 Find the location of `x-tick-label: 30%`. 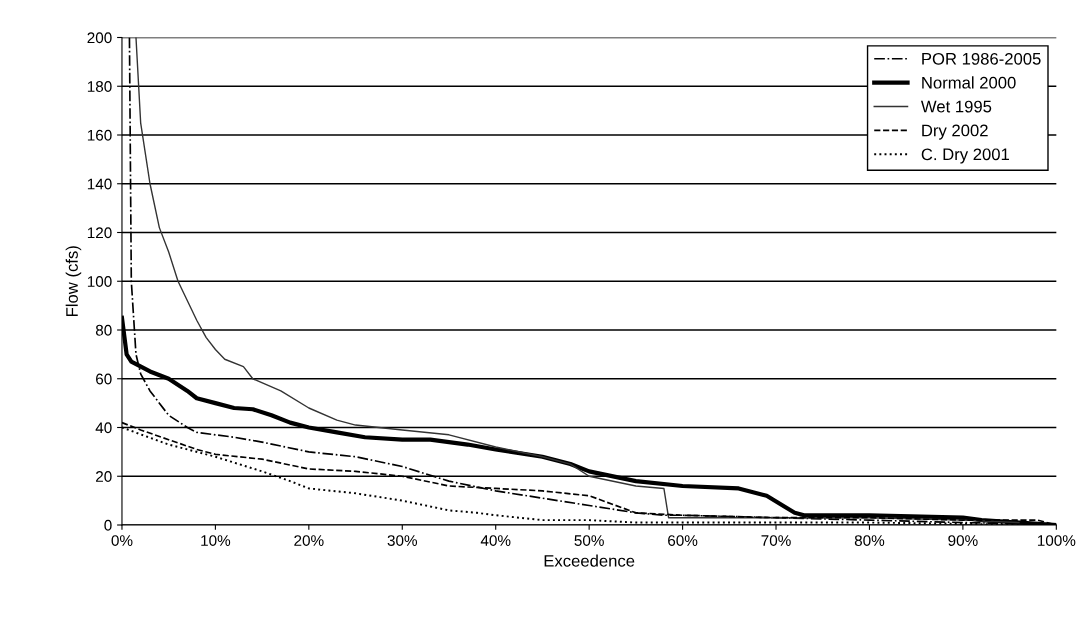

x-tick-label: 30% is located at coordinates (402, 540).